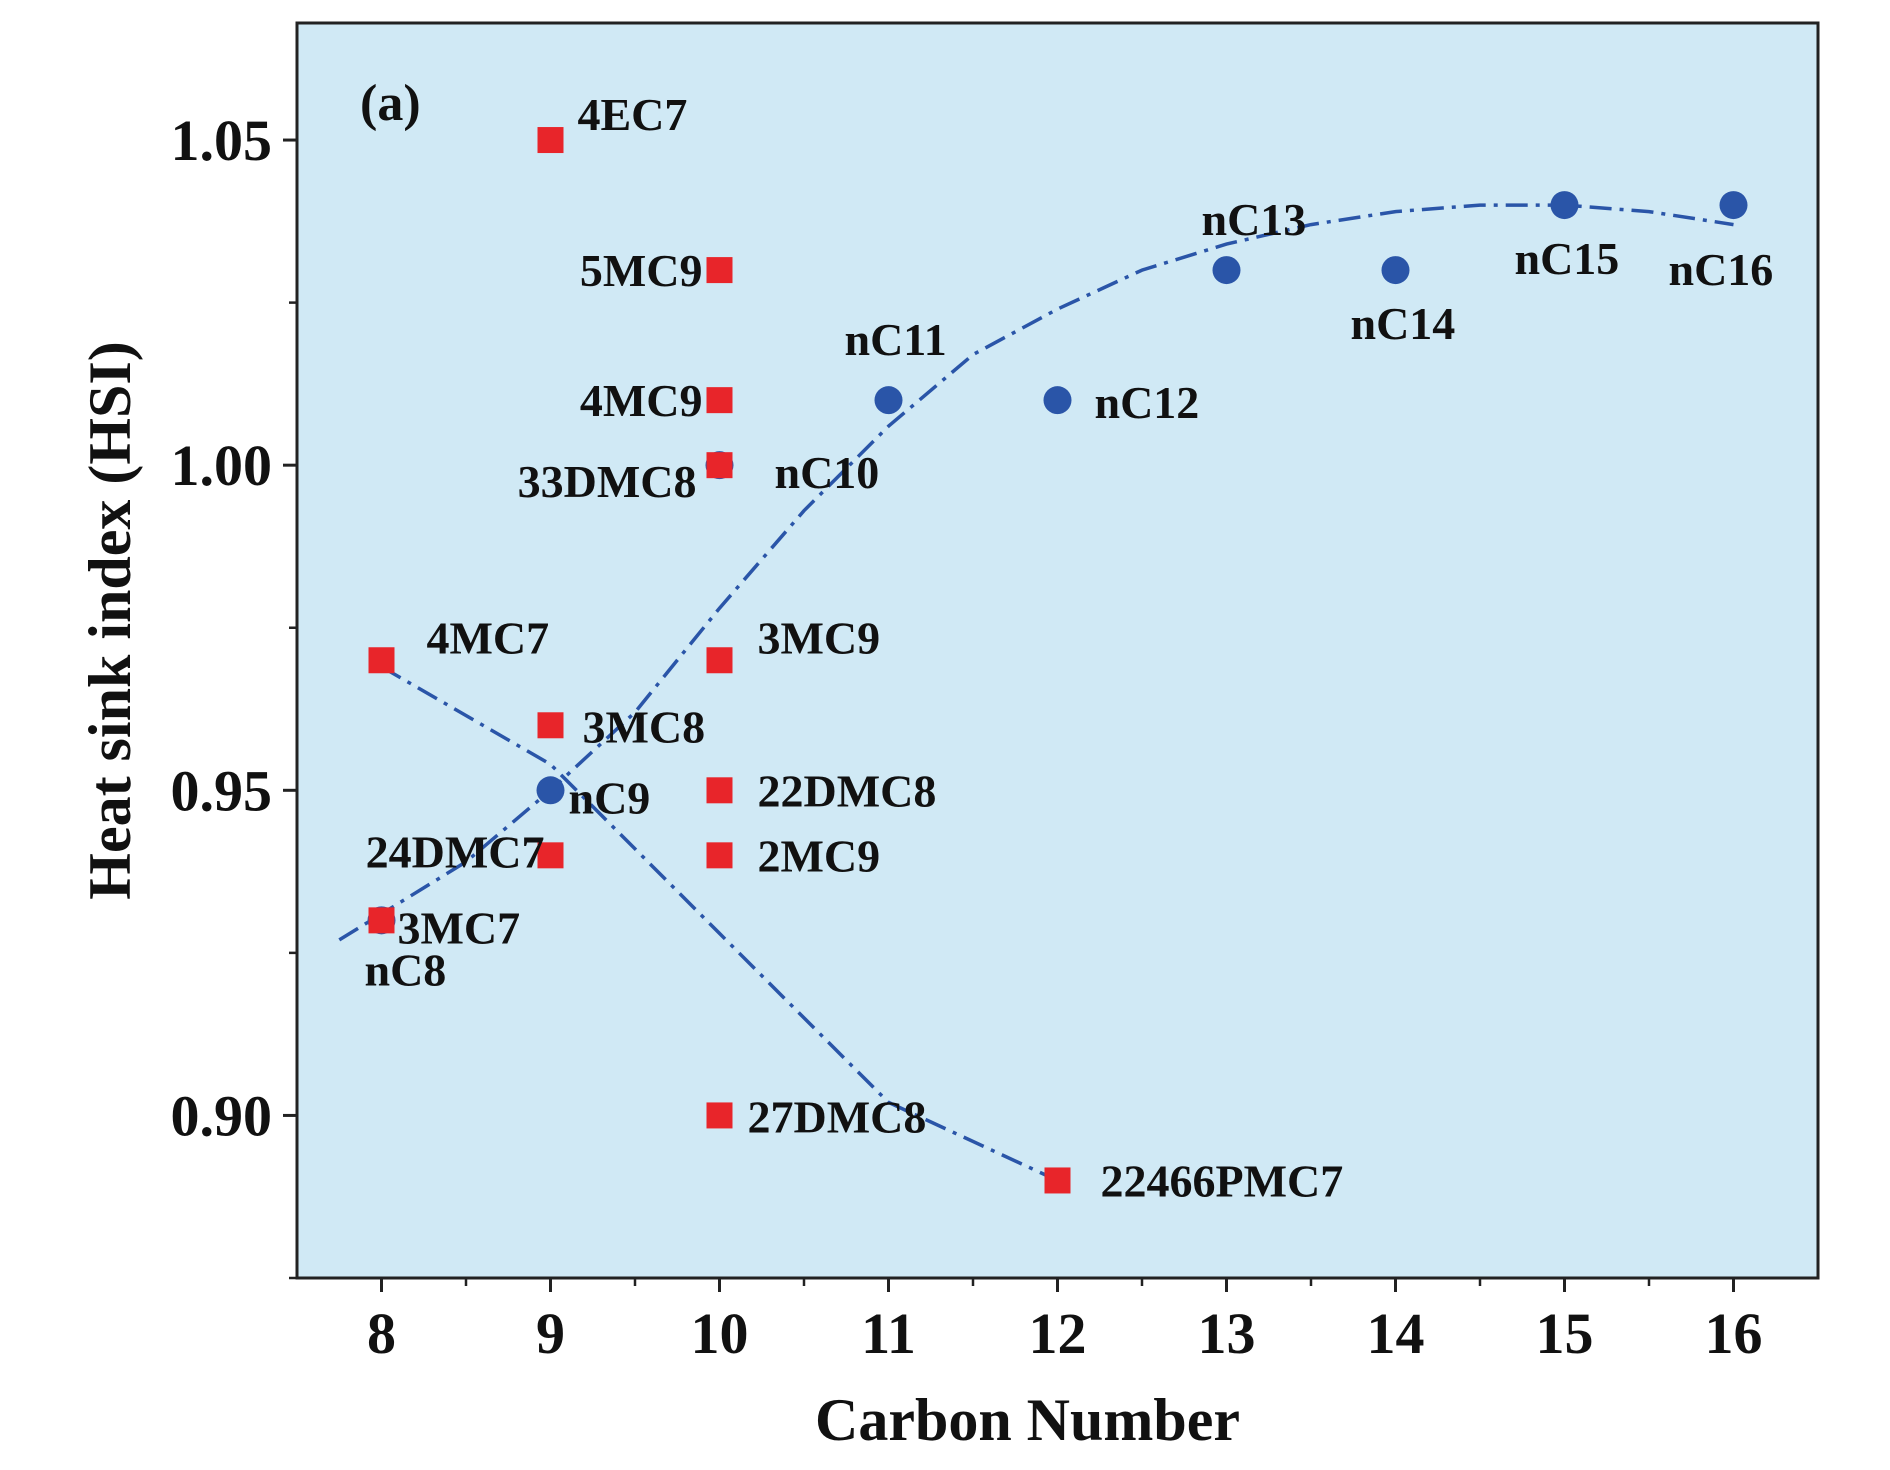 The height and width of the screenshot is (1470, 1890). I want to click on x-tick-label-9: 9, so click(550, 1333).